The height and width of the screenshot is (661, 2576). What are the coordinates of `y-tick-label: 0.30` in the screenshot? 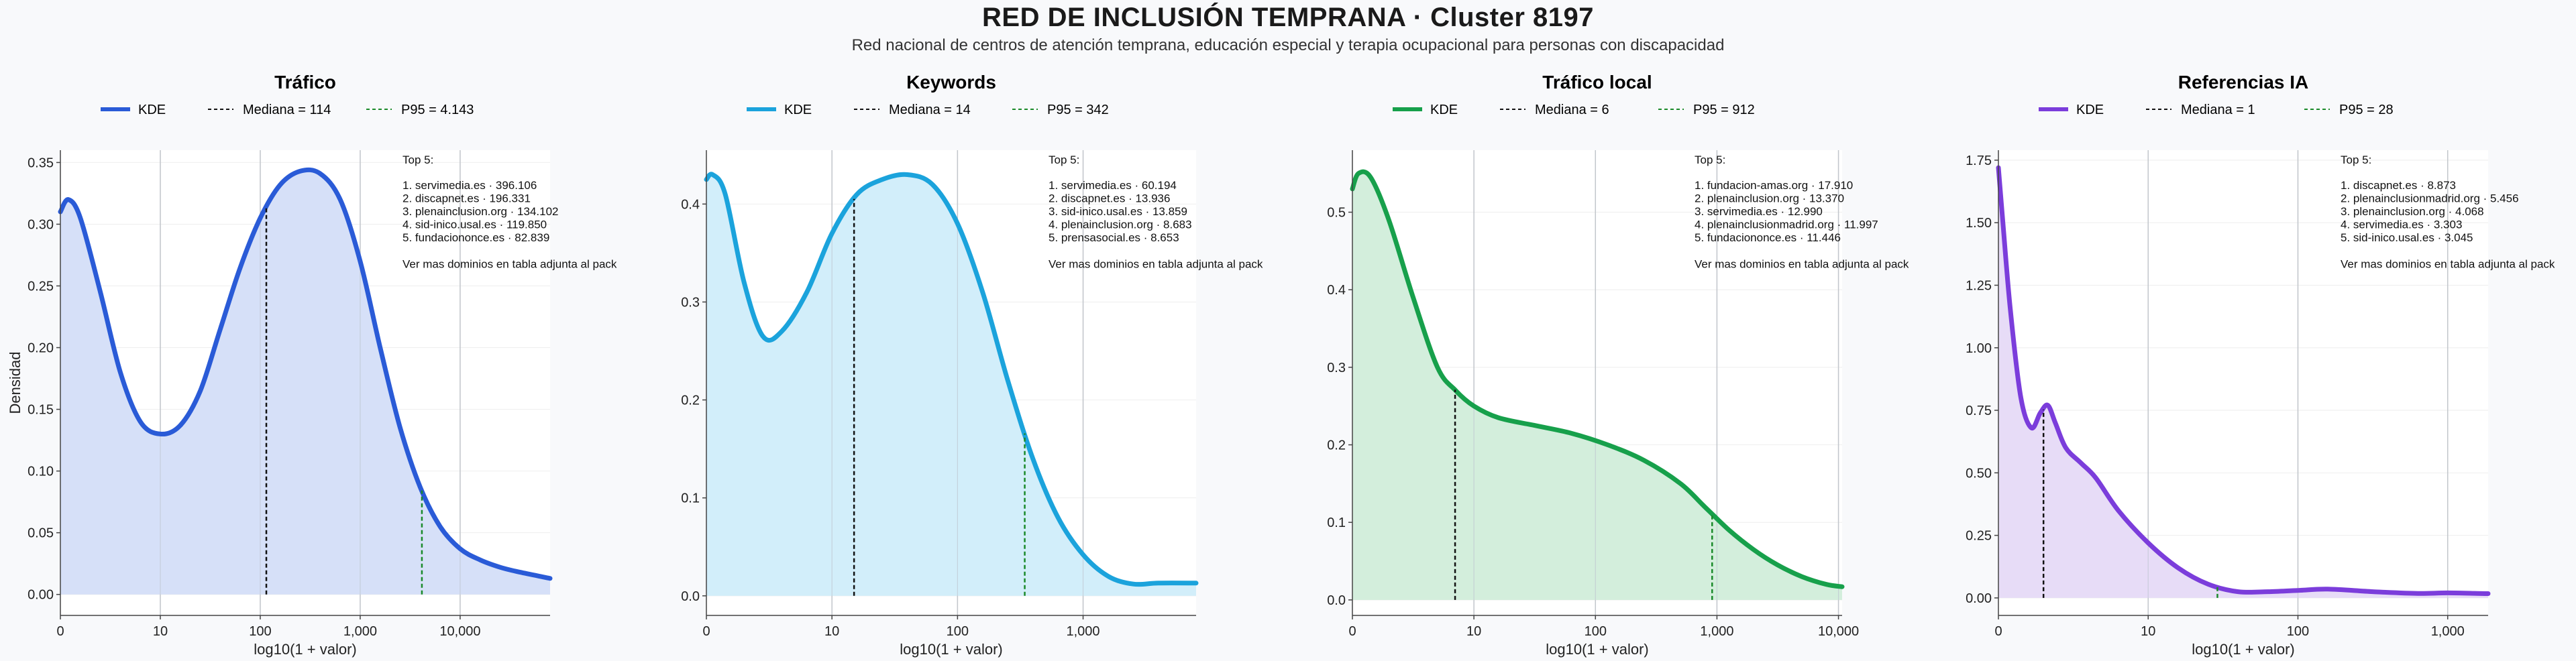 It's located at (41, 224).